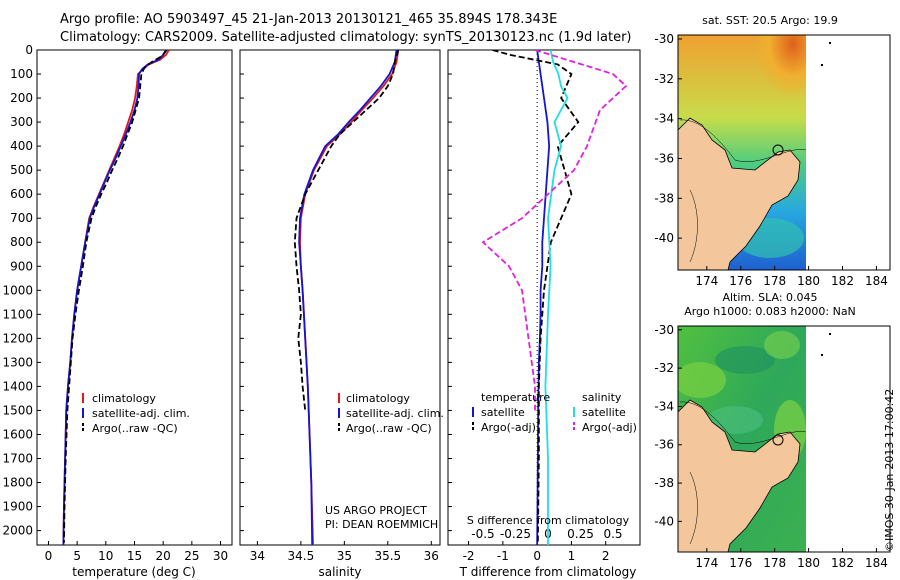 This screenshot has width=900, height=580. I want to click on s-diff-tick-label: 0.5, so click(612, 534).